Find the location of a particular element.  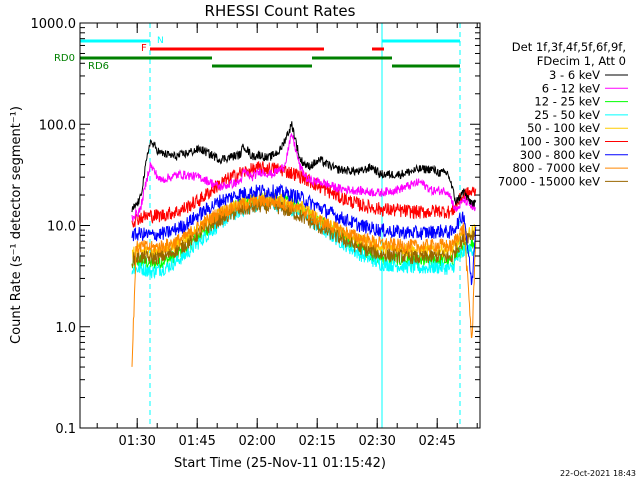

x-tick-label-5: 02:45 is located at coordinates (436, 441).